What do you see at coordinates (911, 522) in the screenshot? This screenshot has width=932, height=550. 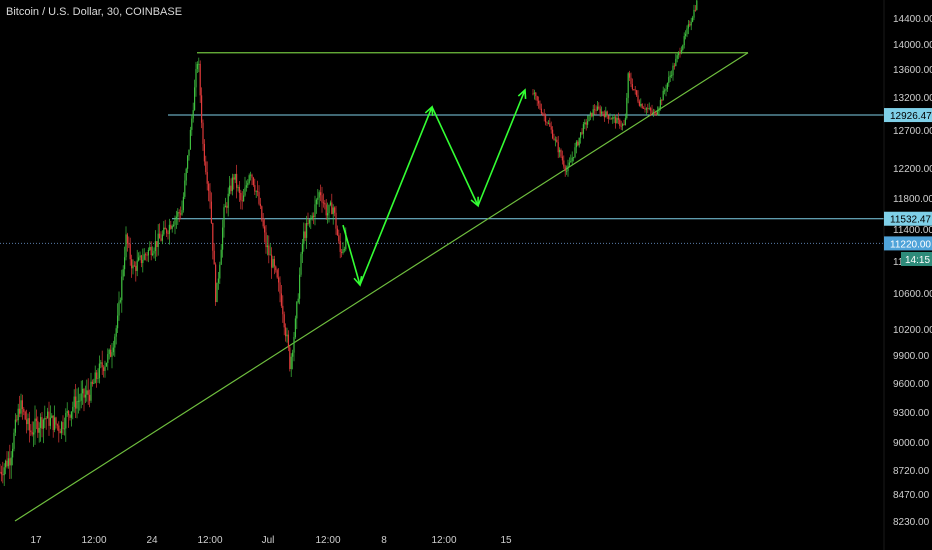 I see `y-tick-label: 8230.00` at bounding box center [911, 522].